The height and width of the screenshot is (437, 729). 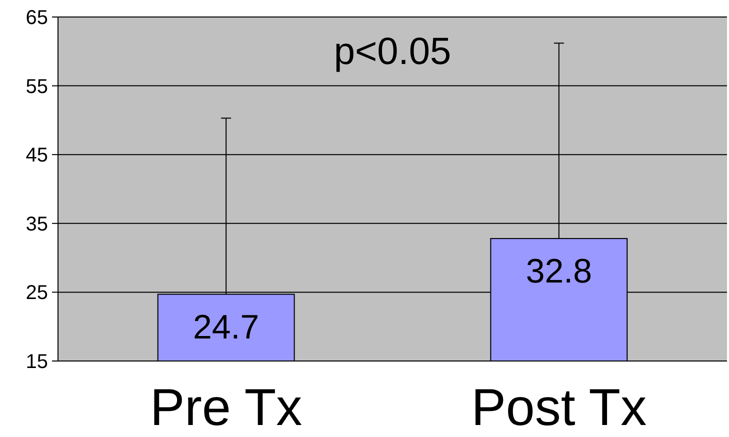 I want to click on y-tick-label: 35, so click(x=37, y=224).